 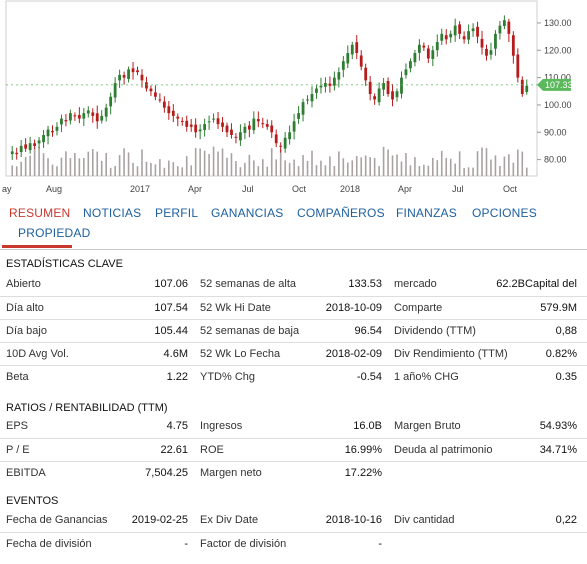 I want to click on tab-opciones: OPCIONES, so click(x=504, y=213).